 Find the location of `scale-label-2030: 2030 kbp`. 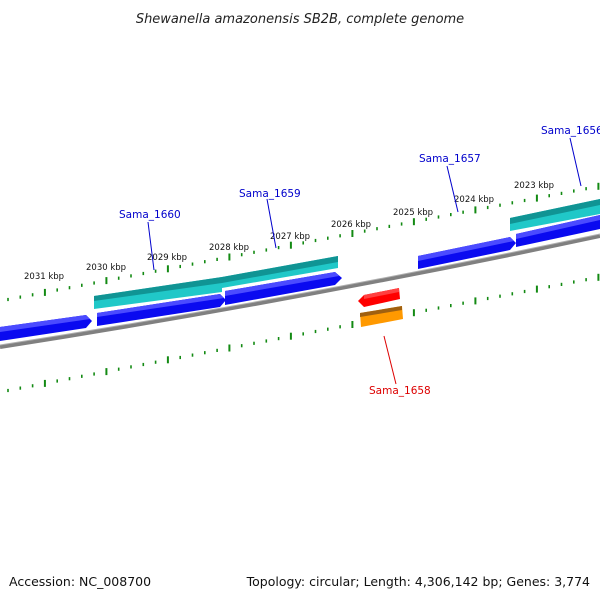

scale-label-2030: 2030 kbp is located at coordinates (106, 268).